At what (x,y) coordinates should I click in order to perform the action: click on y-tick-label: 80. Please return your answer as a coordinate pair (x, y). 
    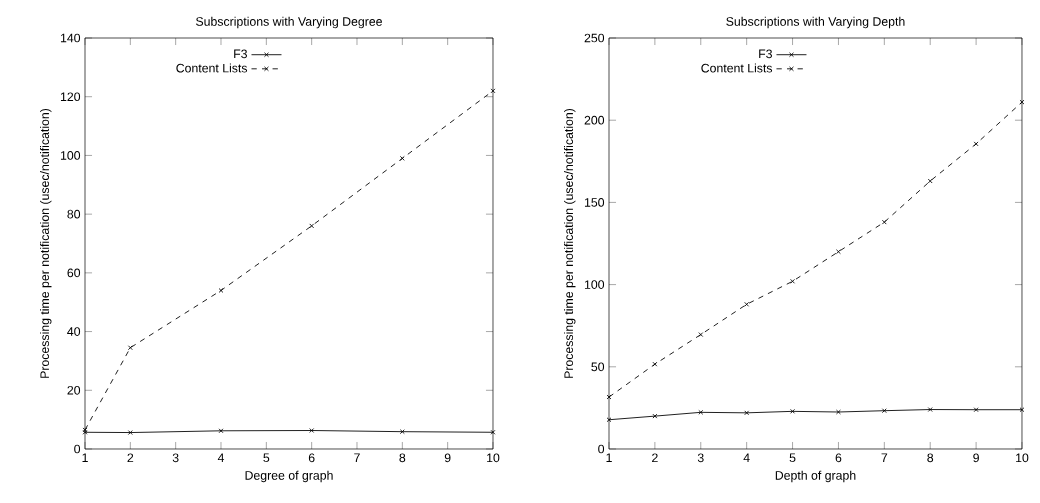
    Looking at the image, I should click on (74, 214).